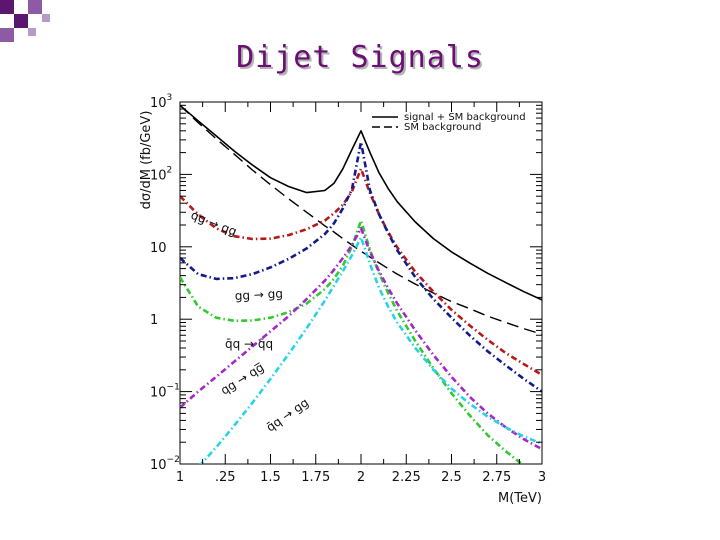  What do you see at coordinates (165, 464) in the screenshot?
I see `y-tick-label: 10⁻²` at bounding box center [165, 464].